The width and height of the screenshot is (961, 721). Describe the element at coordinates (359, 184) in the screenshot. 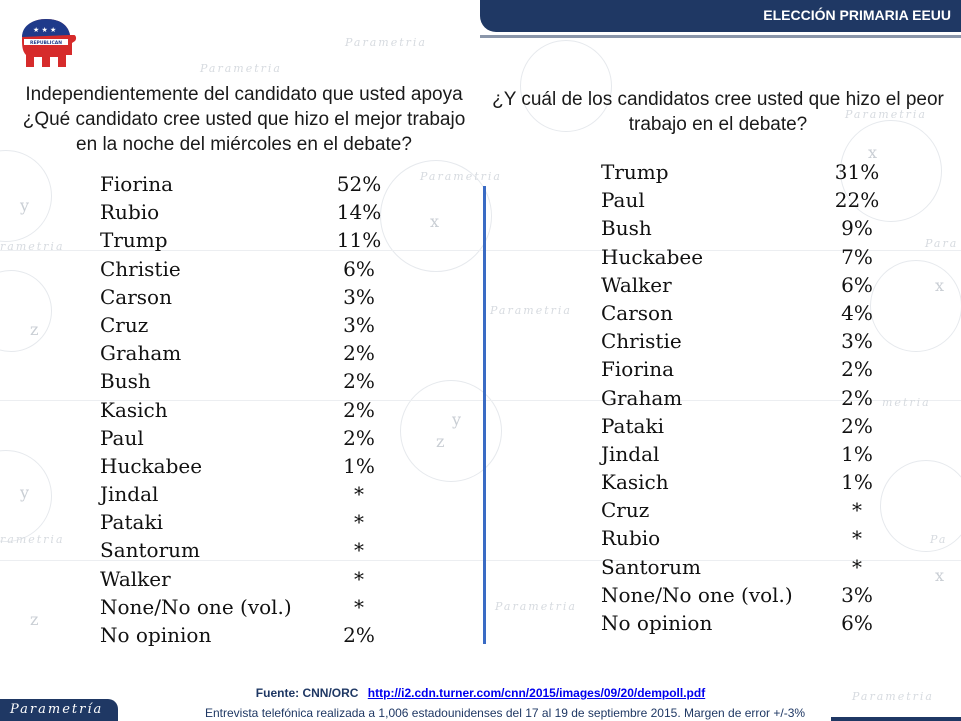

I see `candidate-percentage: 52%` at that location.